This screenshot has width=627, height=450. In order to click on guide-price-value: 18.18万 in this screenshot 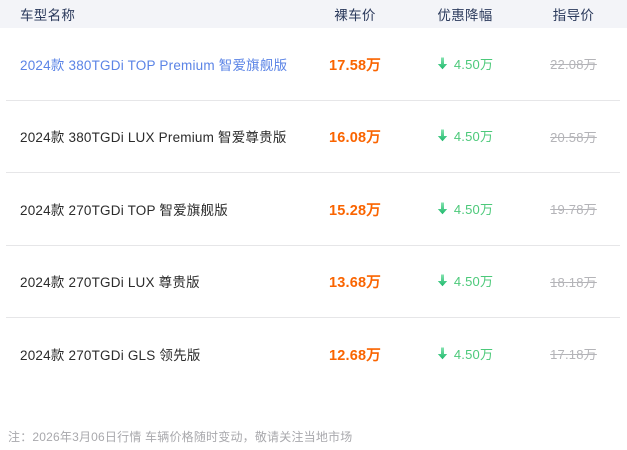, I will do `click(573, 282)`.